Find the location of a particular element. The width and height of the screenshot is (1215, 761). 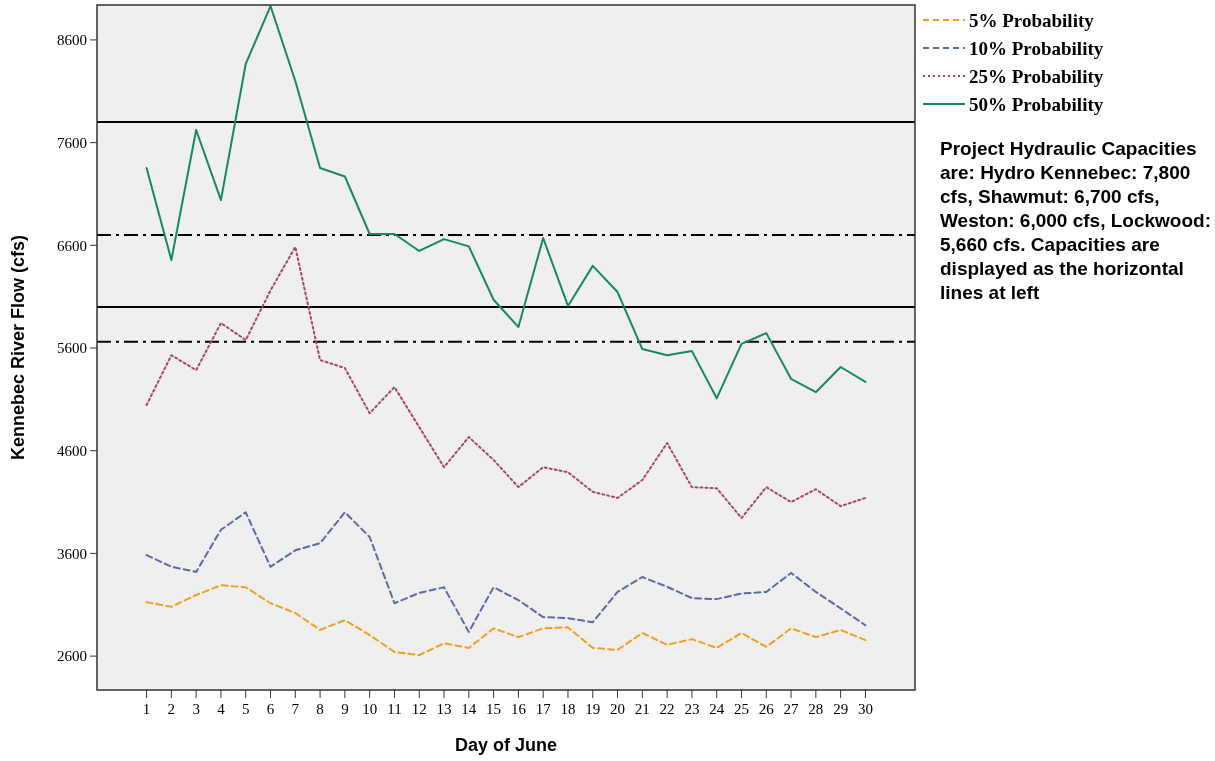

y-tick-label: 7600 is located at coordinates (72, 142).